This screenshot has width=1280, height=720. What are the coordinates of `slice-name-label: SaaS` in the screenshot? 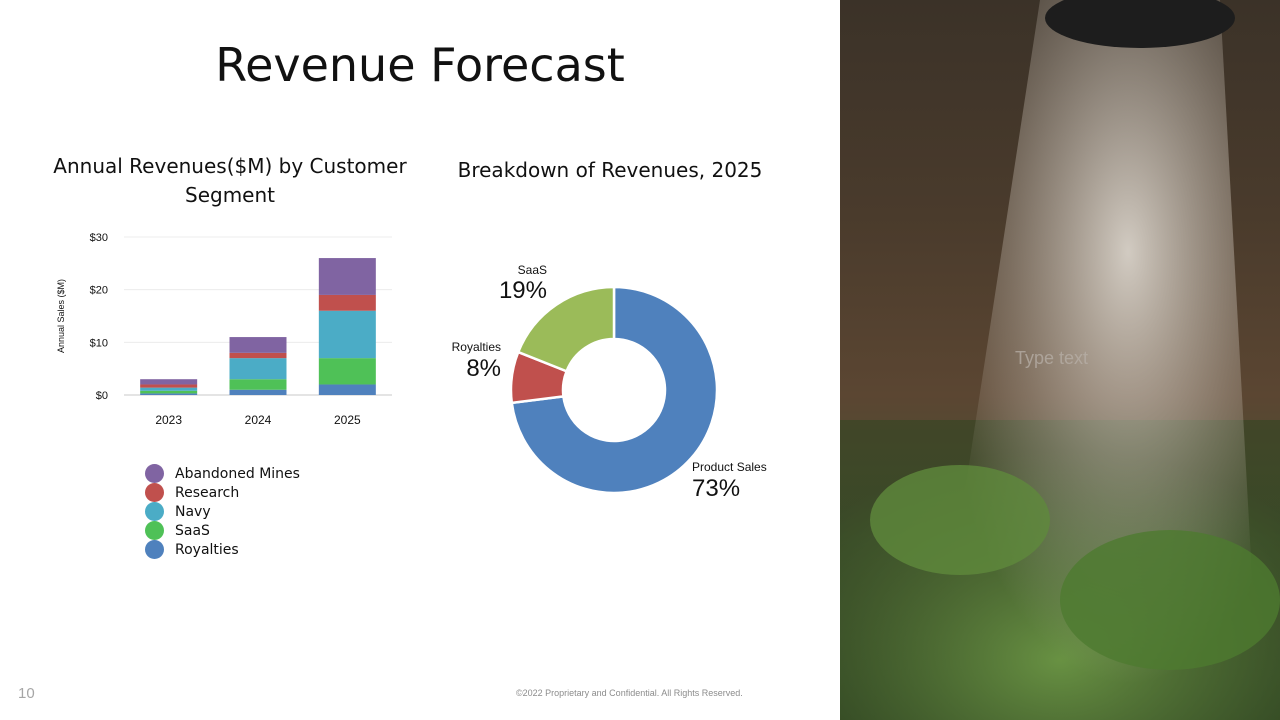 It's located at (532, 270).